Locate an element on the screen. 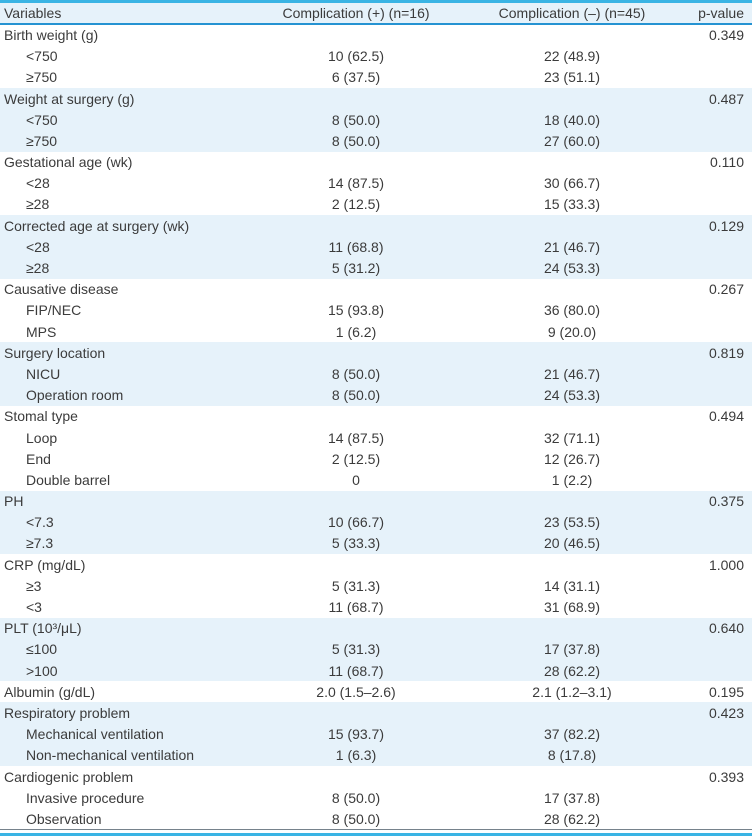 The width and height of the screenshot is (752, 836). complication-negative-cell: 31 (68.9) is located at coordinates (572, 607).